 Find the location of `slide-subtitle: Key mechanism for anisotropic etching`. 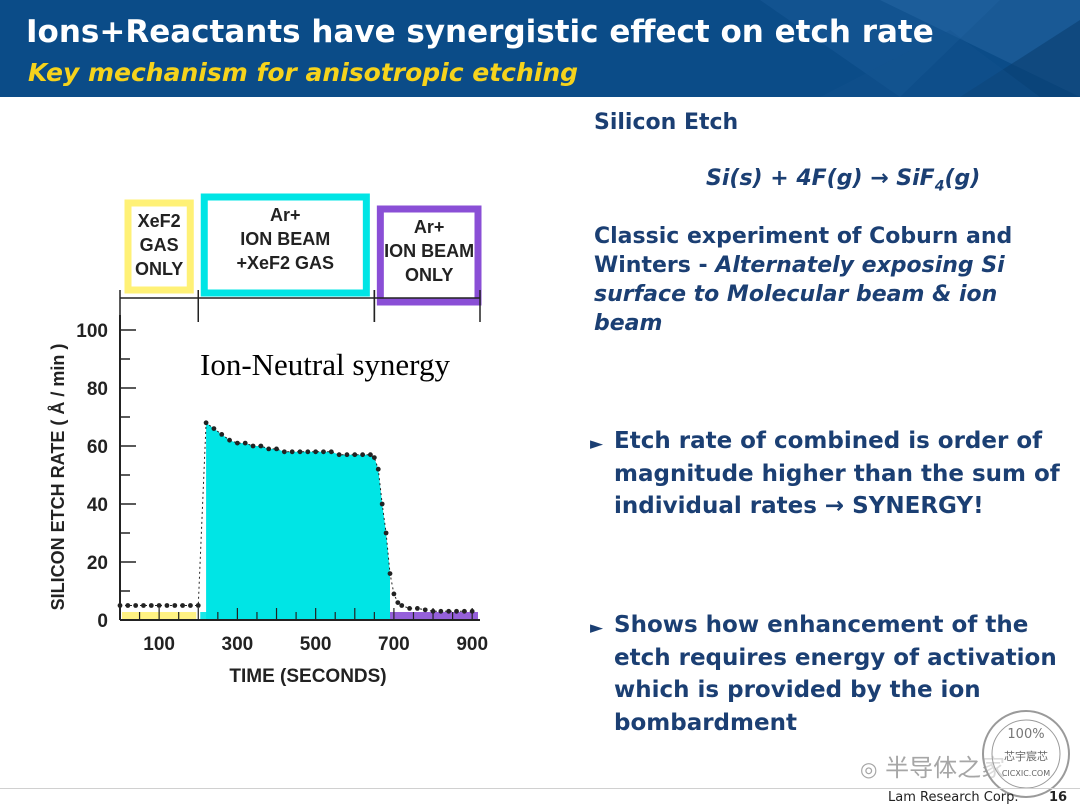

slide-subtitle: Key mechanism for anisotropic etching is located at coordinates (303, 72).